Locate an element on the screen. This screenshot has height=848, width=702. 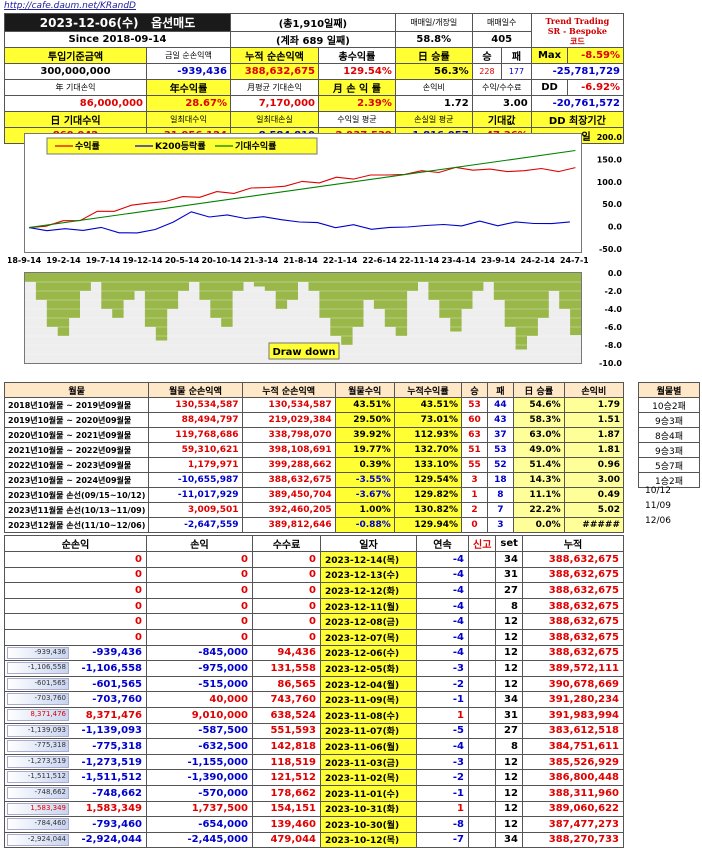
daily-cum-cell: 388,632,675 is located at coordinates (573, 575).